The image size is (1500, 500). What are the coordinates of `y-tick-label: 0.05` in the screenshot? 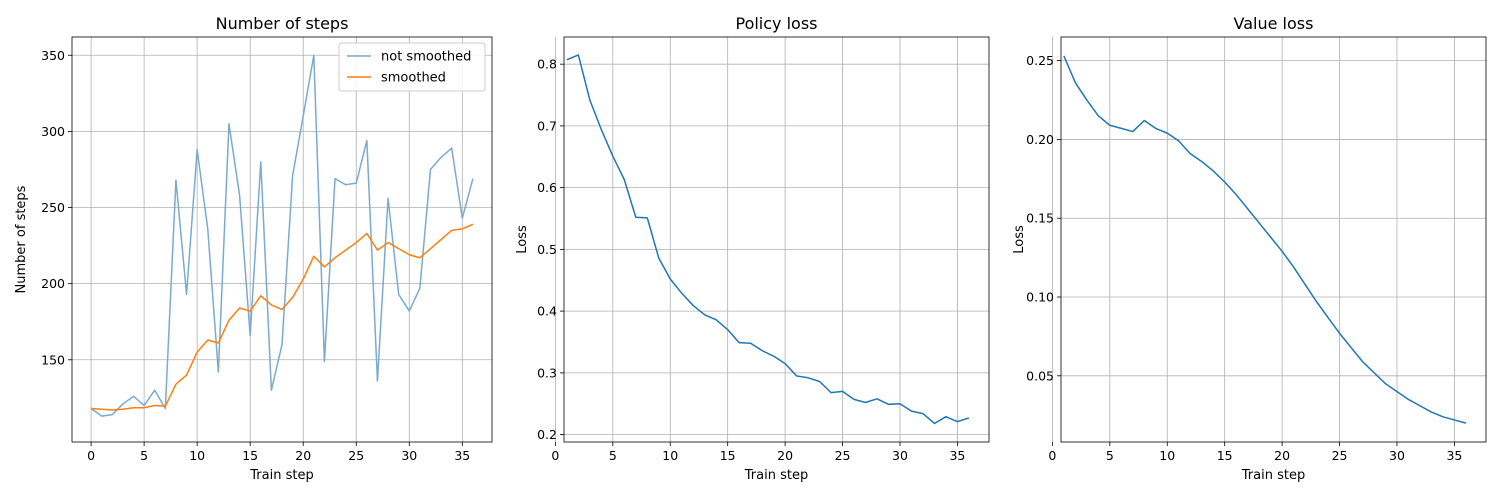 It's located at (1040, 375).